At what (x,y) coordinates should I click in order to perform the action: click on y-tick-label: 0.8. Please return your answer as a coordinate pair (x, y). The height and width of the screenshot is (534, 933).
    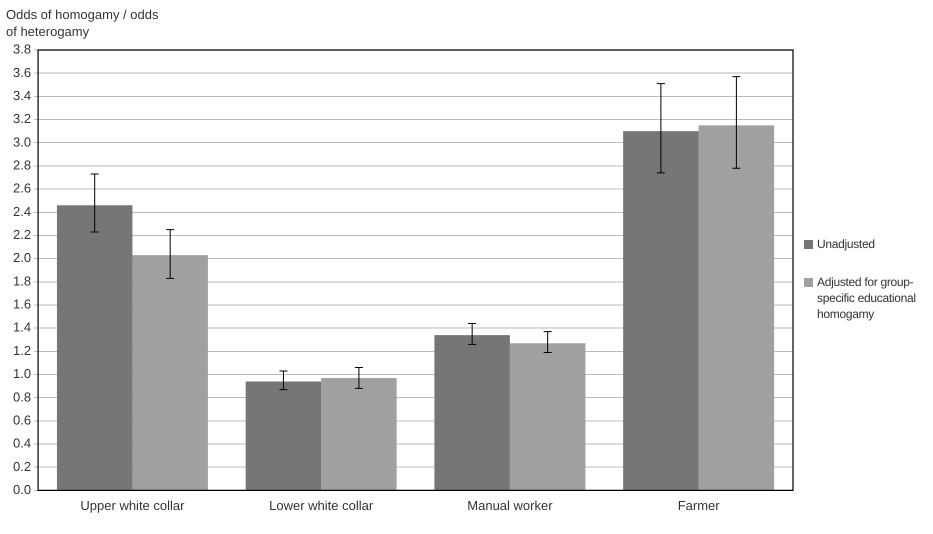
    Looking at the image, I should click on (22, 396).